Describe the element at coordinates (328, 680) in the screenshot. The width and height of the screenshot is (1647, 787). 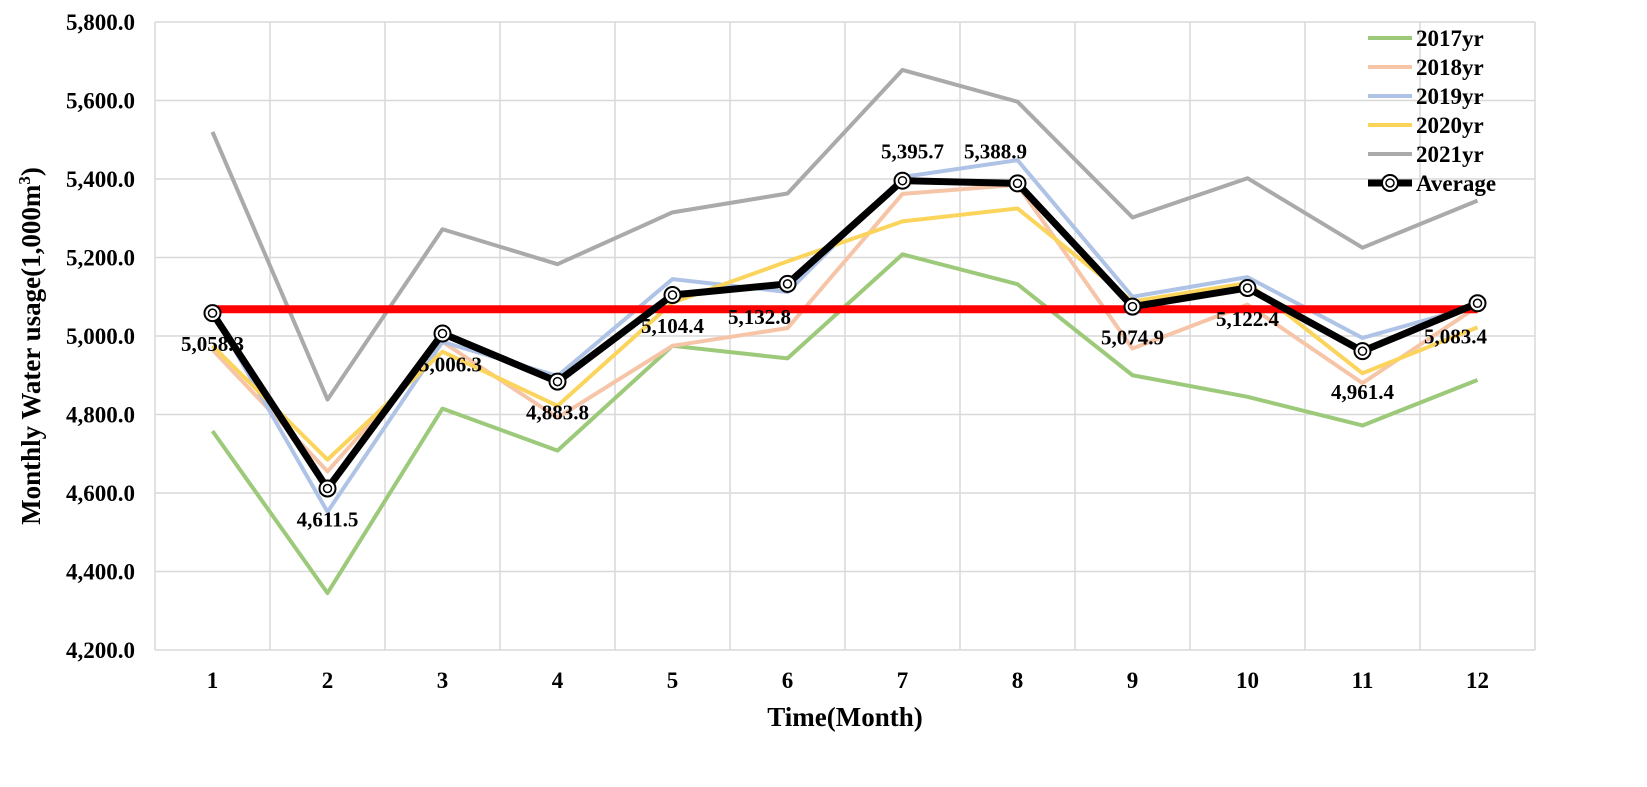
I see `x-tick-label: 2` at that location.